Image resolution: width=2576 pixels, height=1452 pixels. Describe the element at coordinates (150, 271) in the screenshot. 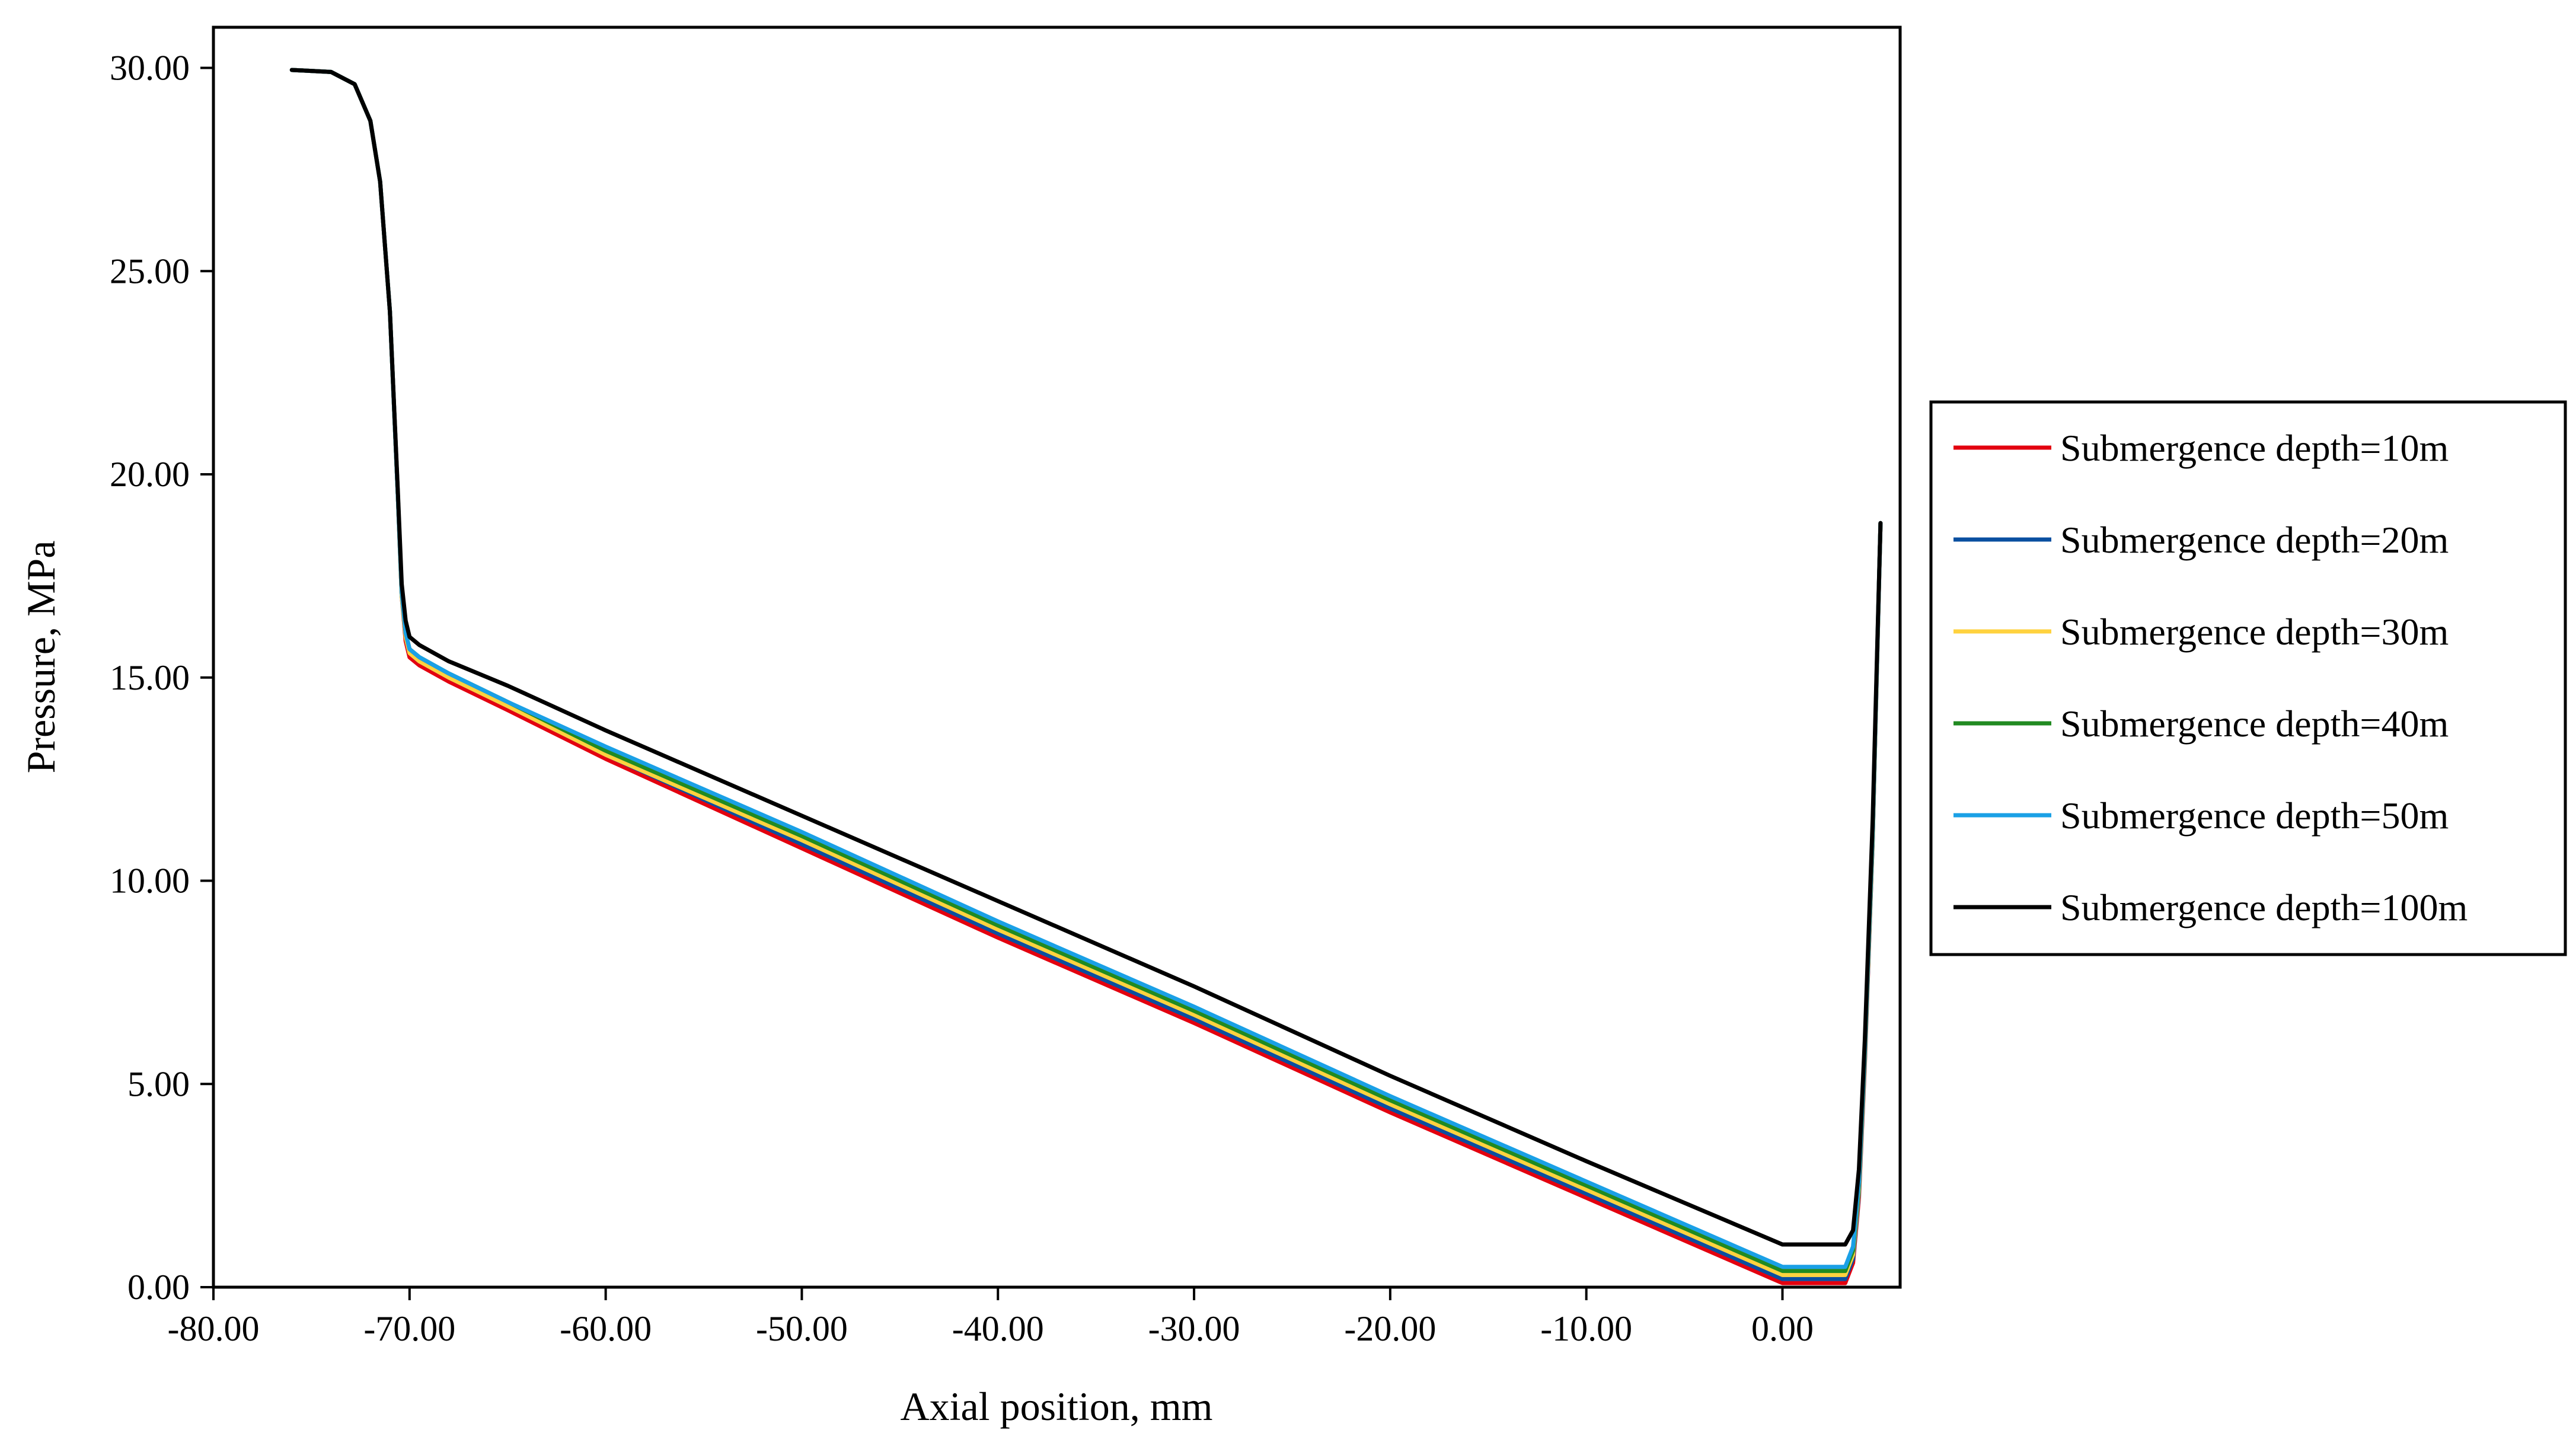

I see `y-tick-label: 25.00` at that location.